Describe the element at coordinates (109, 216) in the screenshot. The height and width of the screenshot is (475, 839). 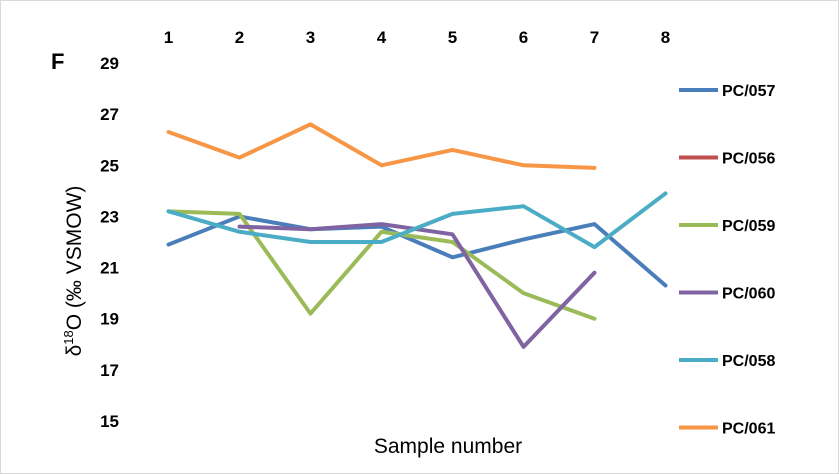
I see `y-tick-label: 23` at that location.